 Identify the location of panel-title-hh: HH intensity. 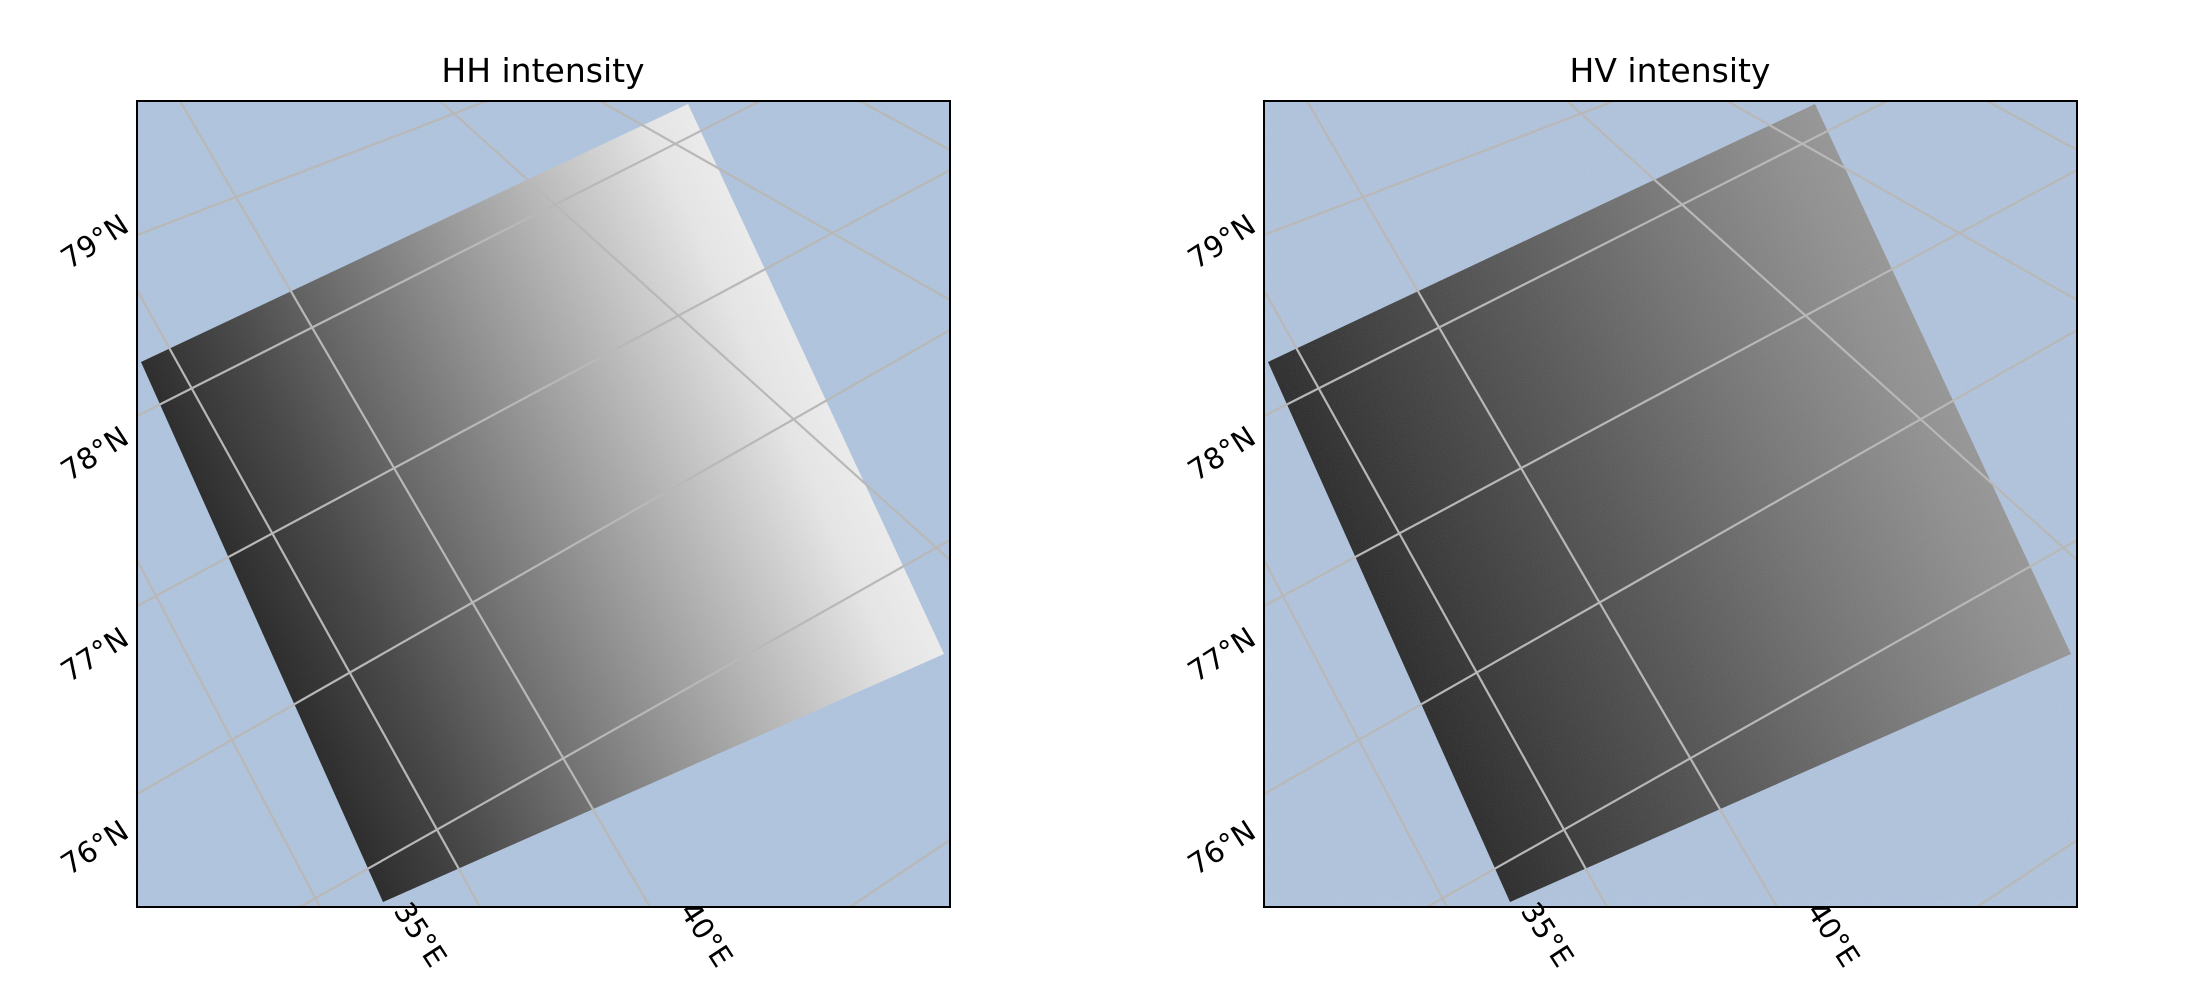
(542, 70).